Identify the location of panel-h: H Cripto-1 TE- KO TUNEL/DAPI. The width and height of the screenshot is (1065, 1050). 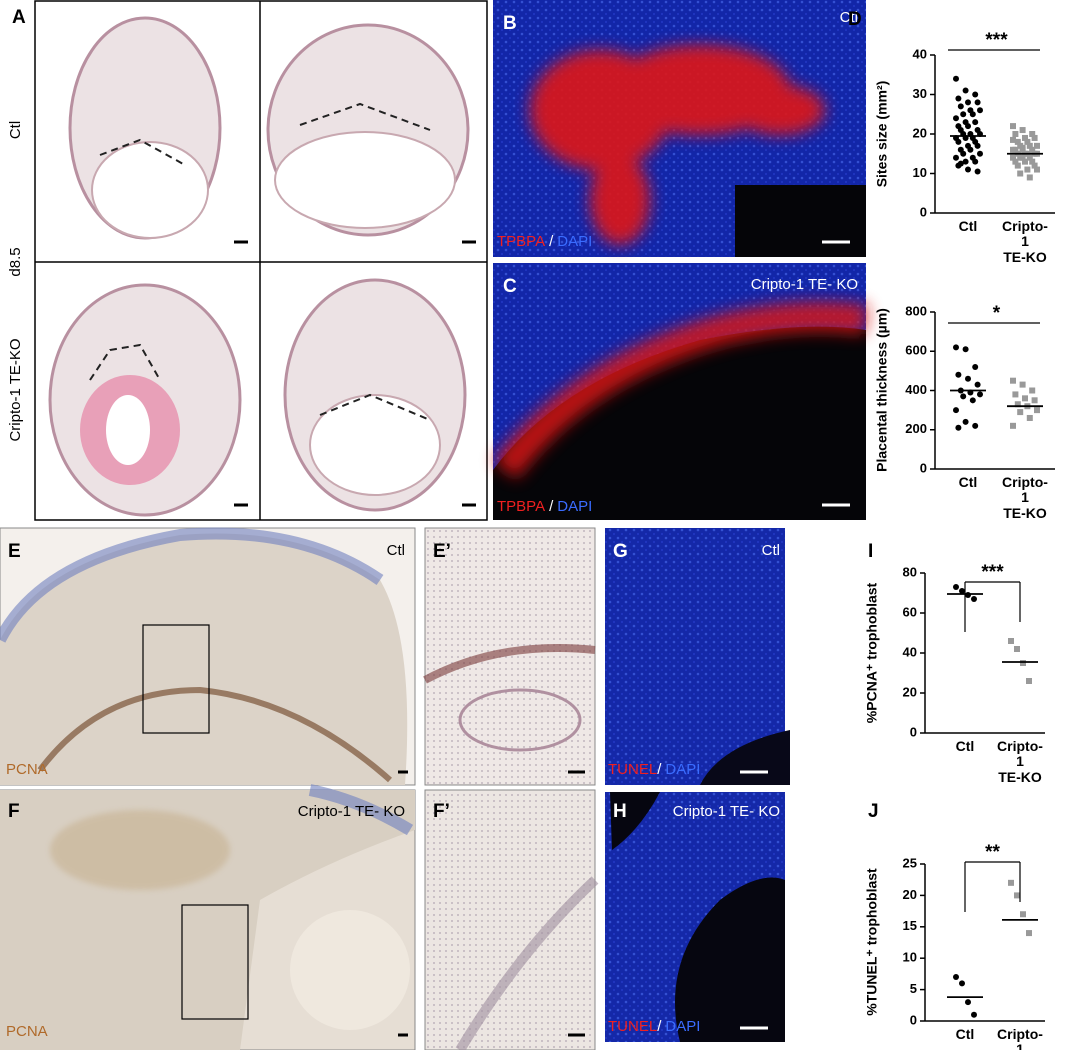
(695, 917).